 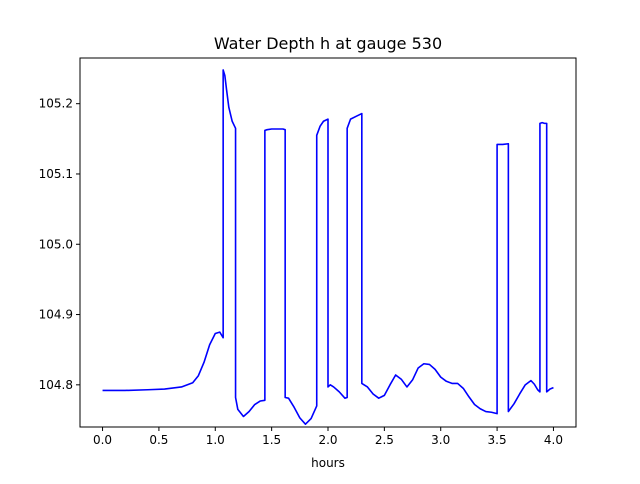 I want to click on x-tick-label: 0.0, so click(x=102, y=440).